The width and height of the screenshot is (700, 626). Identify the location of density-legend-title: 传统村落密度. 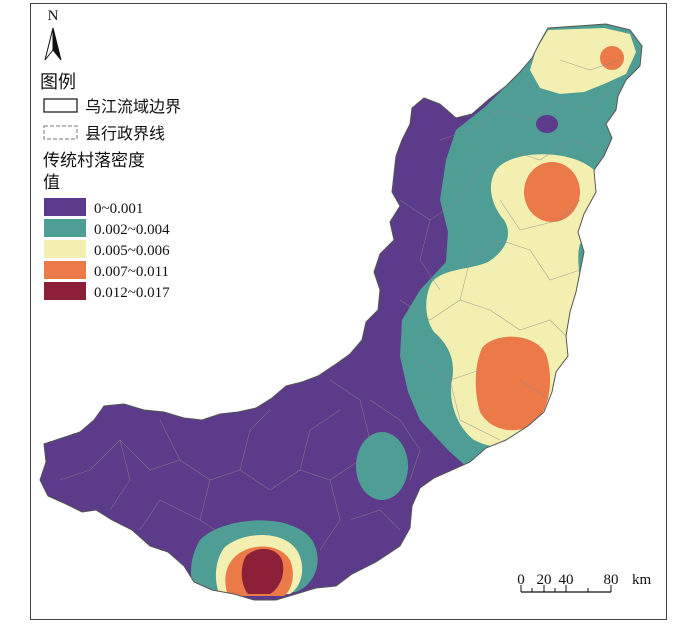
(94, 161).